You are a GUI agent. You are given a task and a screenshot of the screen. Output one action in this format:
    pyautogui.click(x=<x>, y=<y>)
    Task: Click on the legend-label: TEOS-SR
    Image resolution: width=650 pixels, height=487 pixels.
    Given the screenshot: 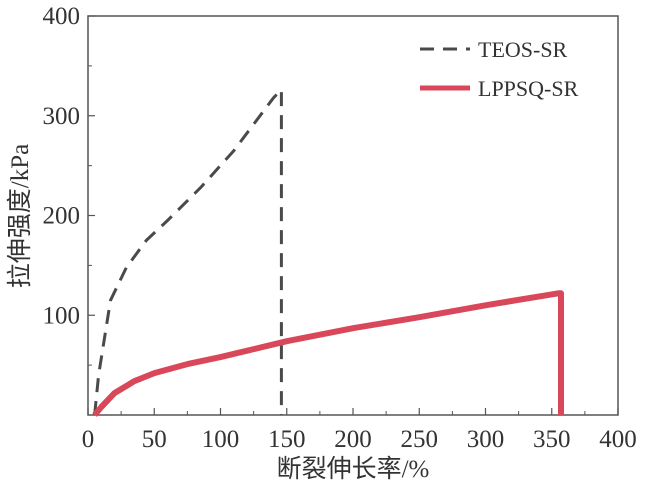 What is the action you would take?
    pyautogui.click(x=523, y=49)
    